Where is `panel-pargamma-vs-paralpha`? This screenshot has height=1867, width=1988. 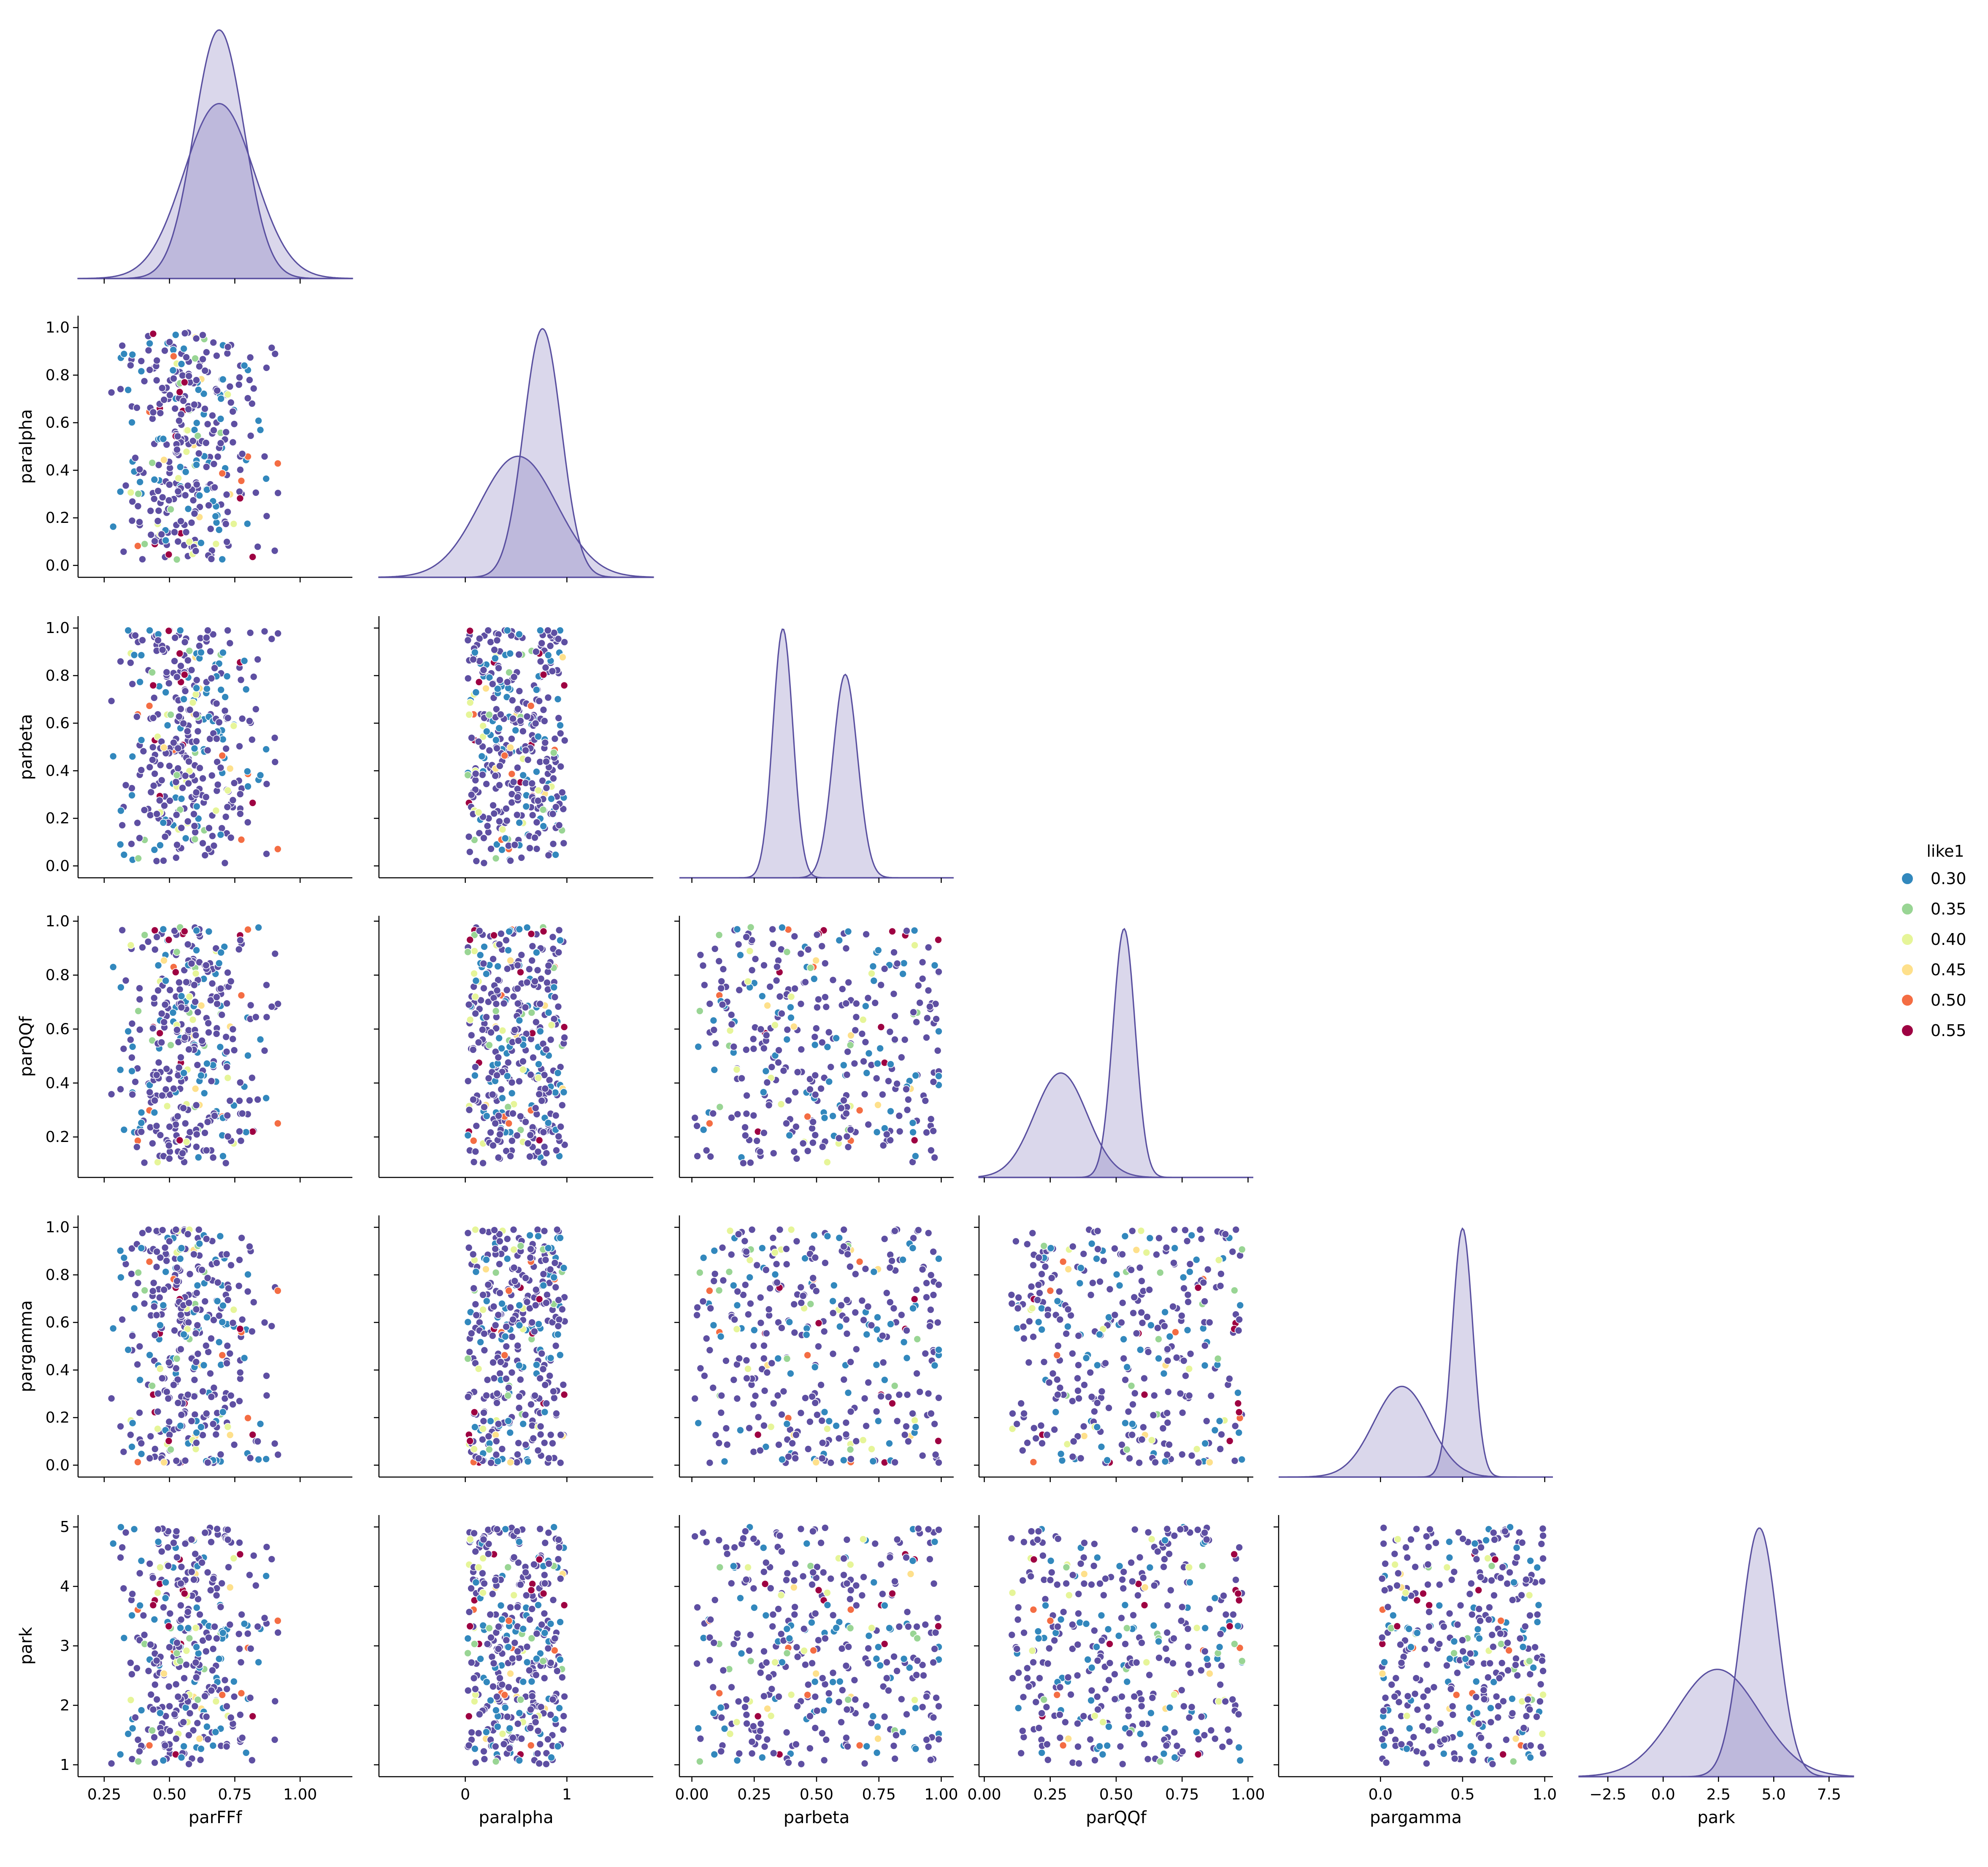 panel-pargamma-vs-paralpha is located at coordinates (513, 1348).